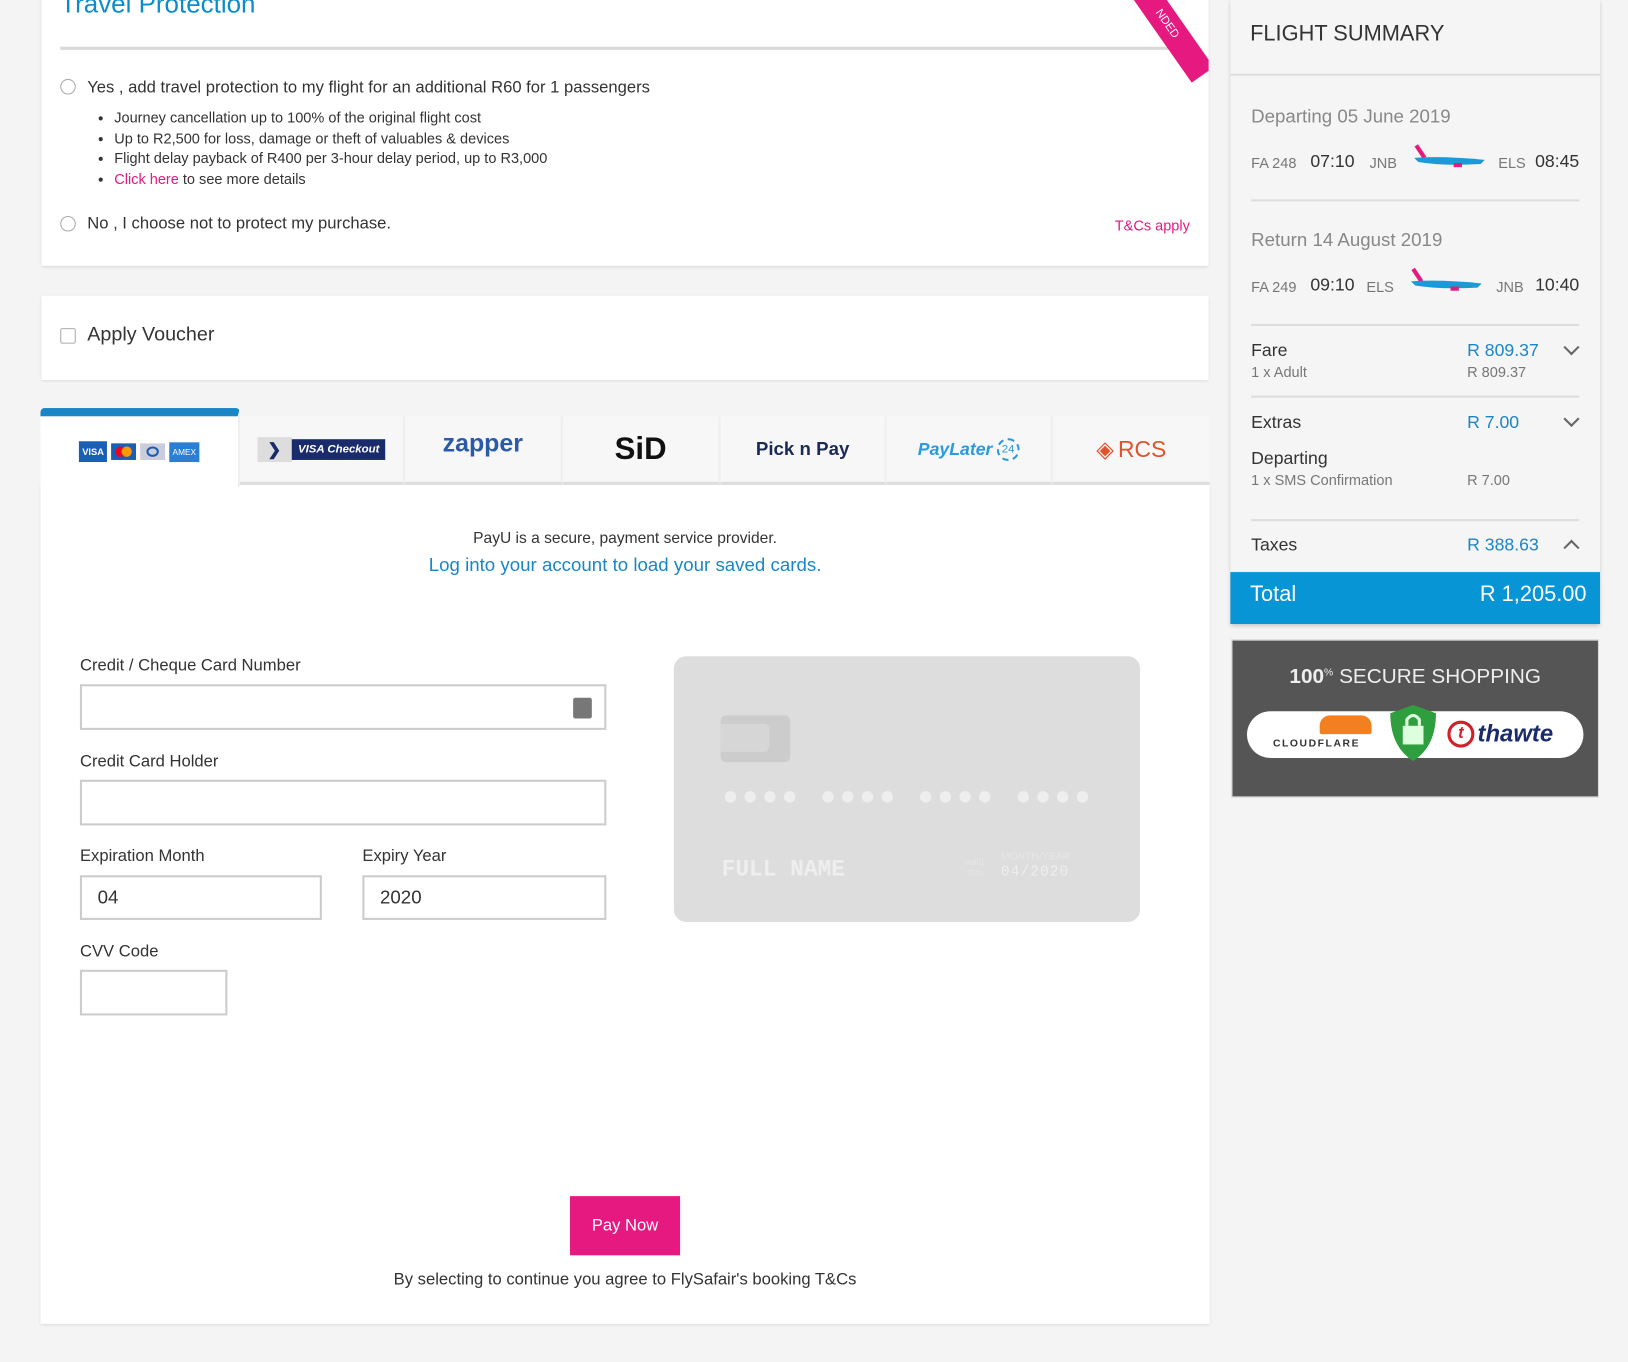 Image resolution: width=1628 pixels, height=1362 pixels. What do you see at coordinates (1347, 33) in the screenshot?
I see `summary-title: FLIGHT SUMMARY` at bounding box center [1347, 33].